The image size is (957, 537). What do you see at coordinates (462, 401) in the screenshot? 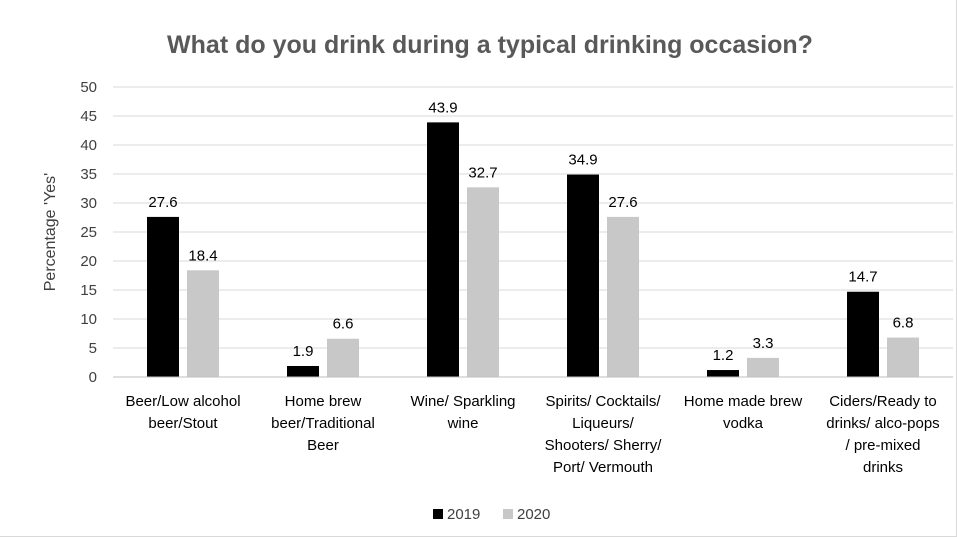
I see `category-label: Wine/ Sparkling` at bounding box center [462, 401].